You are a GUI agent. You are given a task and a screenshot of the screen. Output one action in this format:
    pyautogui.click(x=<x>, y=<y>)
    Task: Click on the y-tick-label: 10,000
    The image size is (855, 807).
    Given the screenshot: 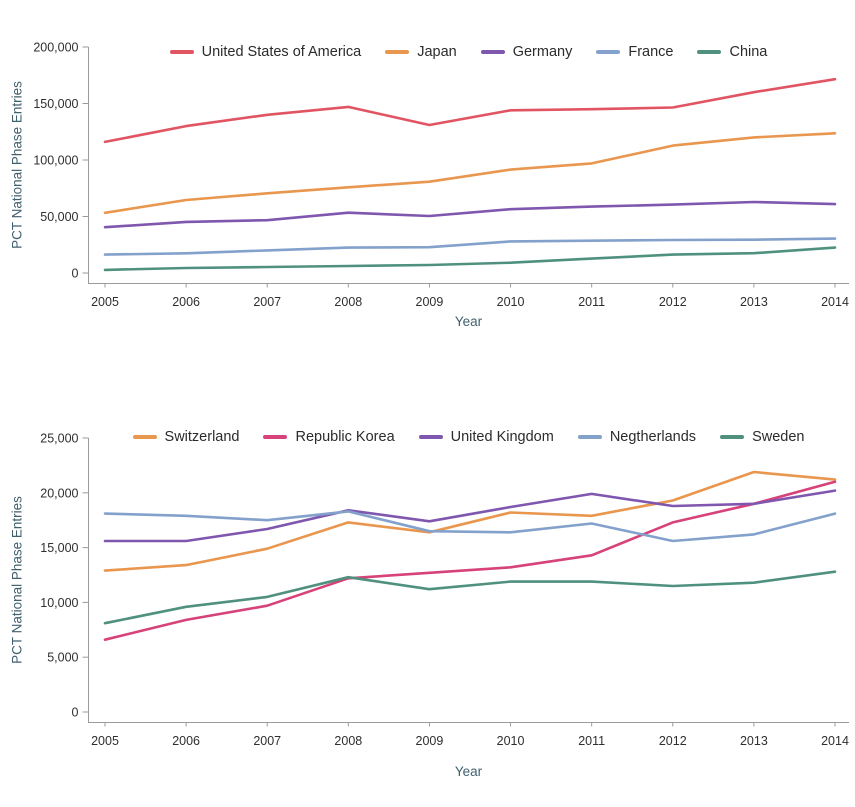 What is the action you would take?
    pyautogui.click(x=59, y=603)
    